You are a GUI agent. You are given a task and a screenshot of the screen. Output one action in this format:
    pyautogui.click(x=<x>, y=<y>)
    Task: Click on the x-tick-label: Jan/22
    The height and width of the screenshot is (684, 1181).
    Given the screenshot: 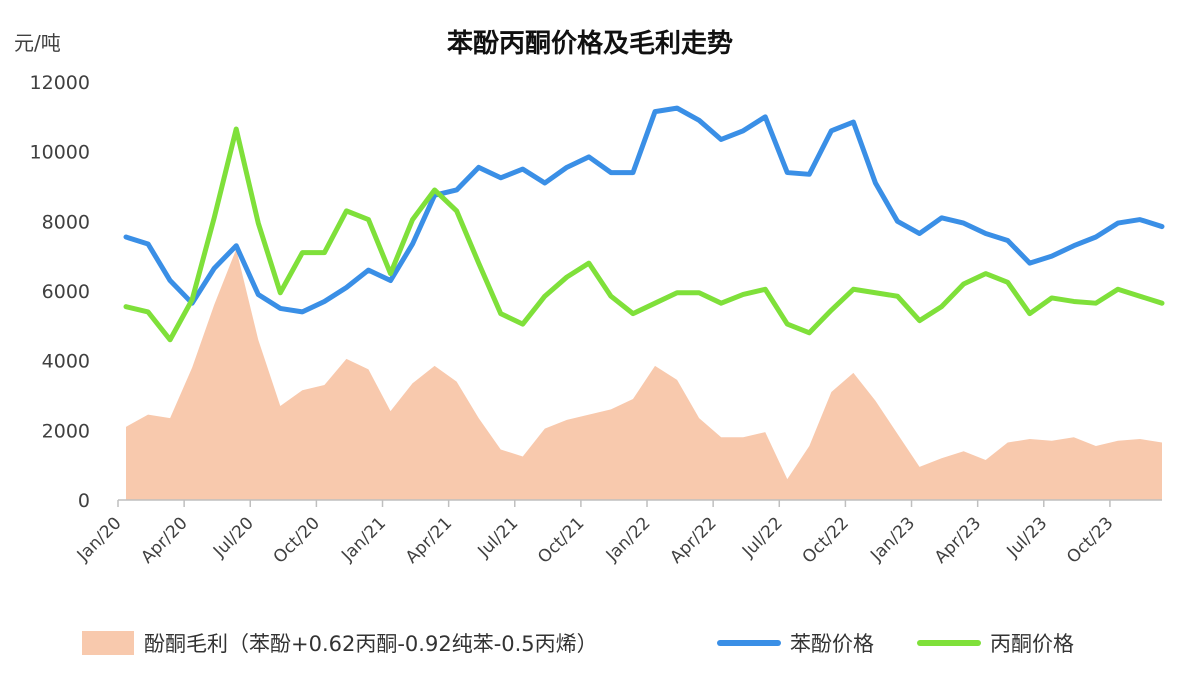 What is the action you would take?
    pyautogui.click(x=628, y=539)
    